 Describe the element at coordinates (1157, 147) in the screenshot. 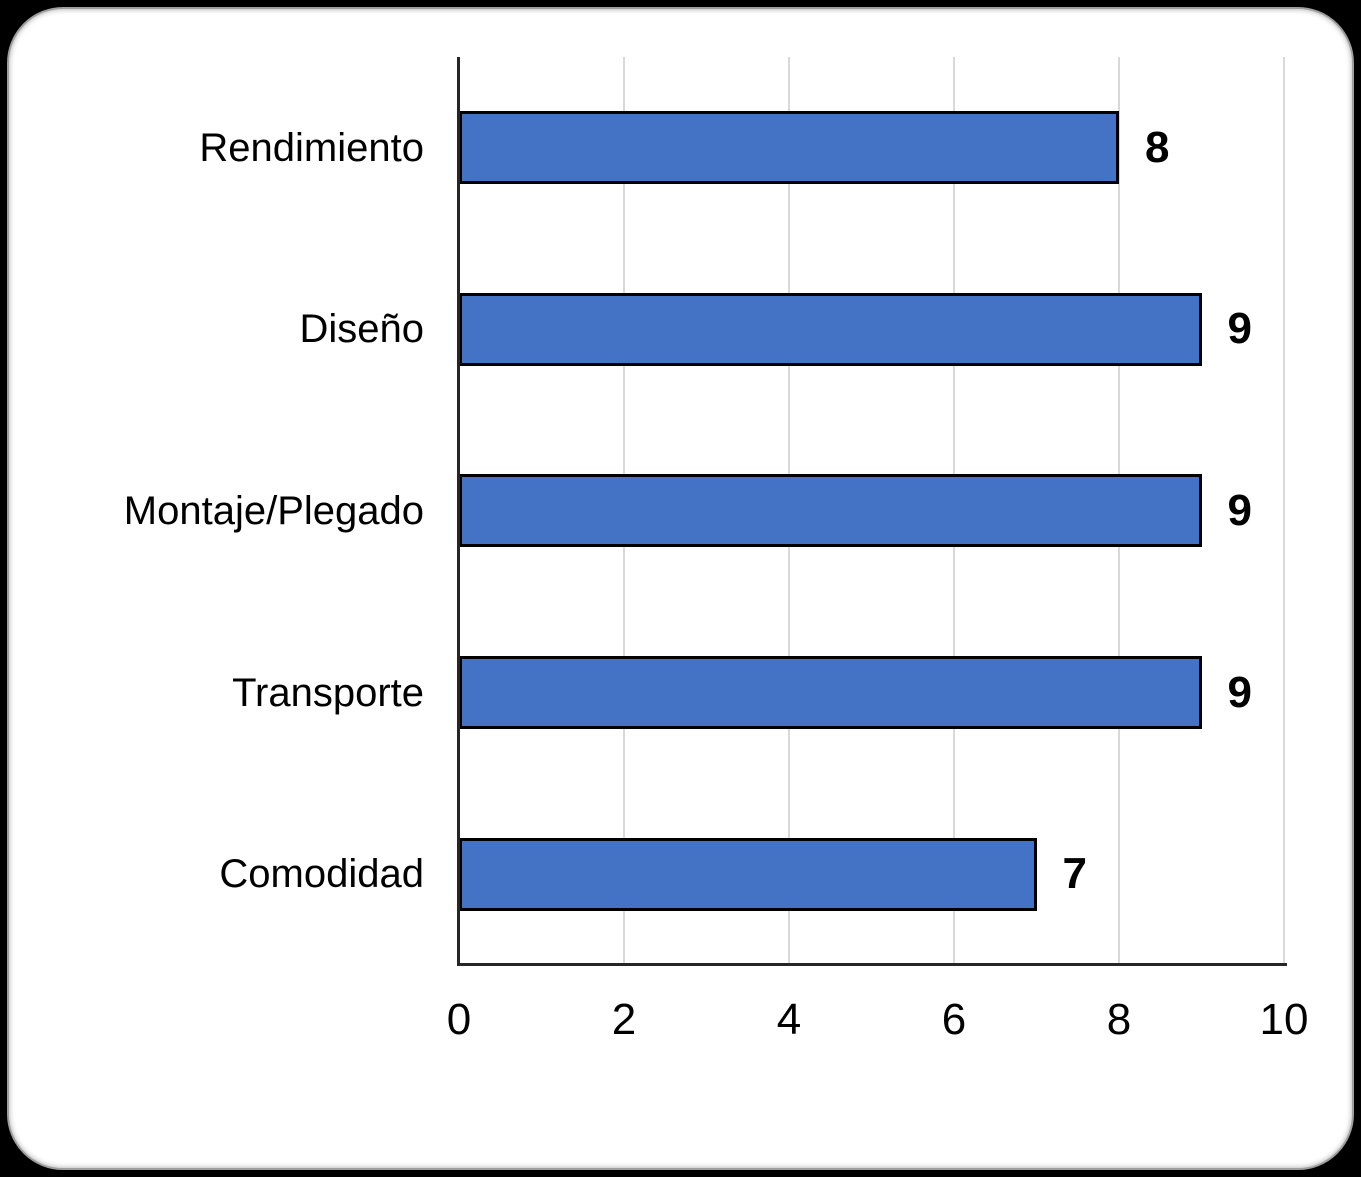

I see `bar-value-label: 8` at that location.